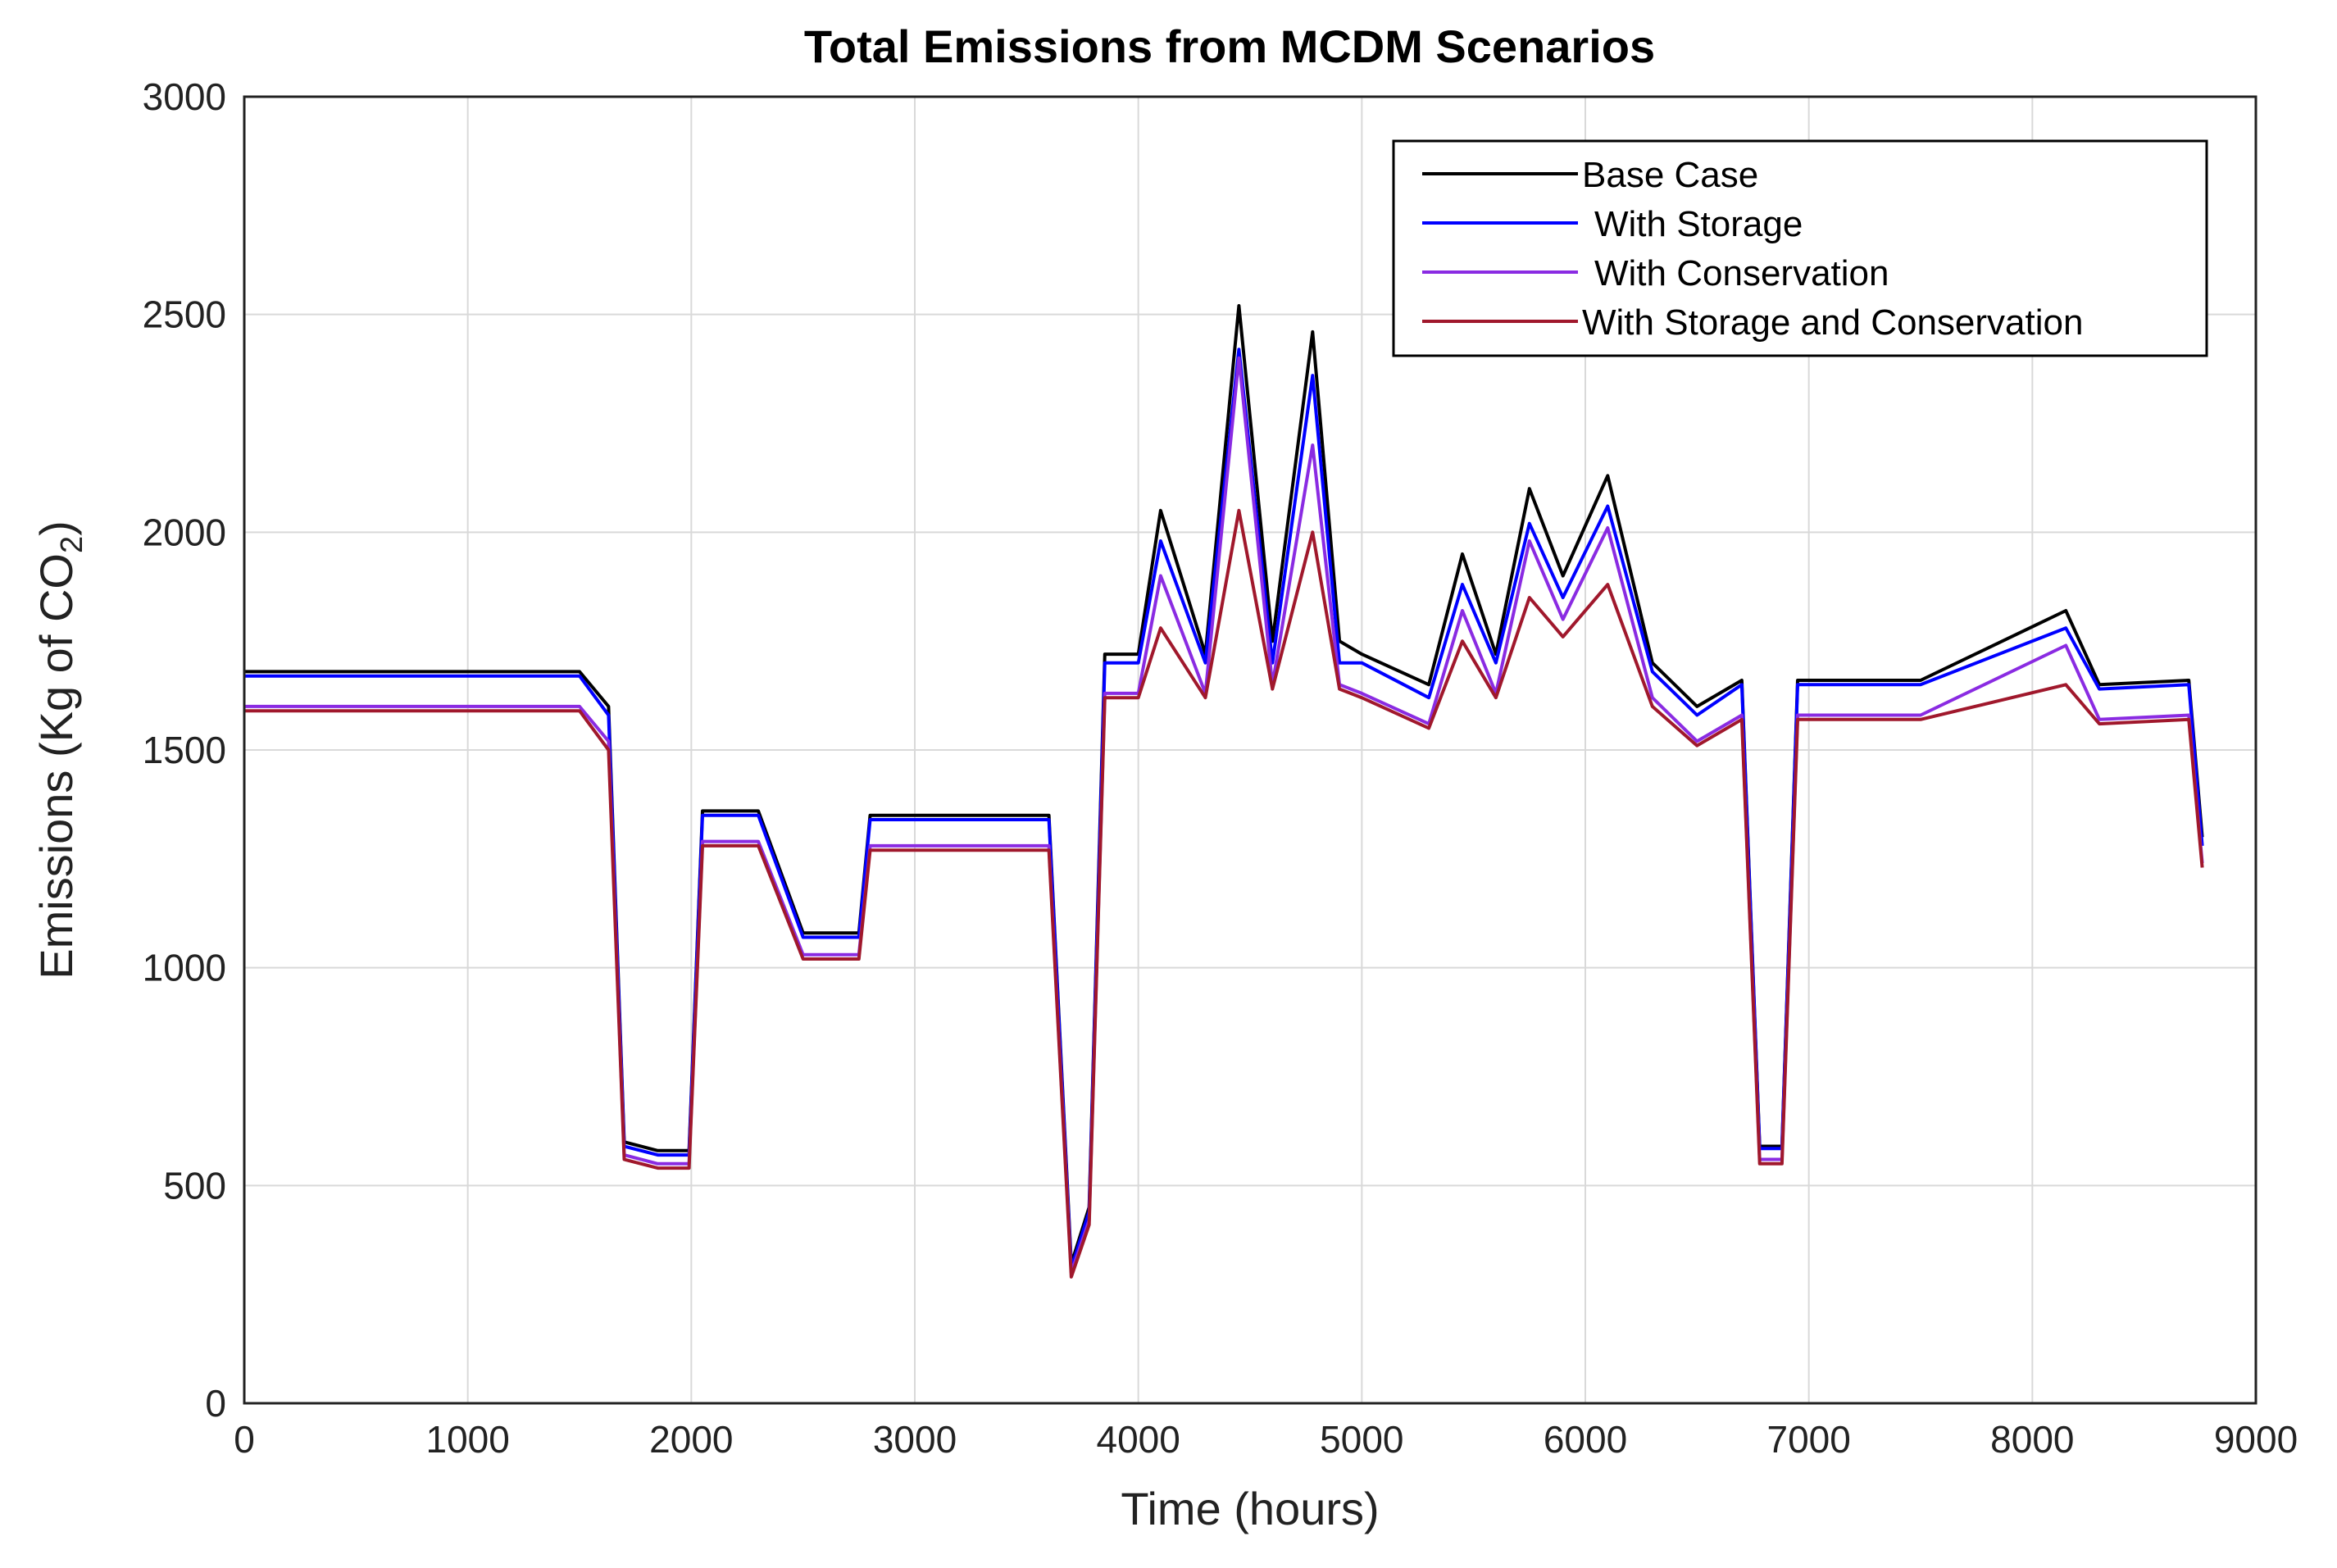 The image size is (2337, 1568). I want to click on y-tick-label: 1000, so click(184, 968).